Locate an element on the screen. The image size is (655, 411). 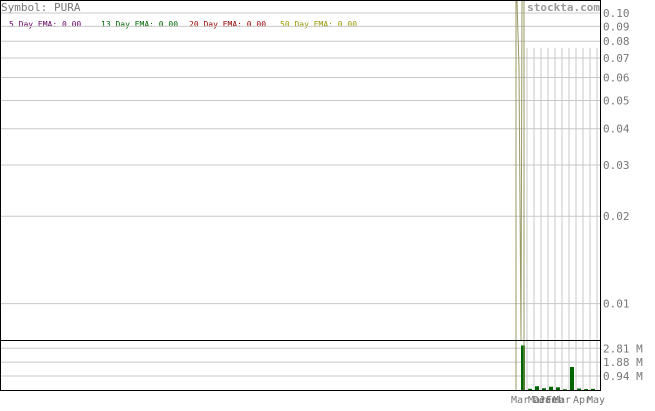
price-axis-tick-label: 0.02 is located at coordinates (616, 216).